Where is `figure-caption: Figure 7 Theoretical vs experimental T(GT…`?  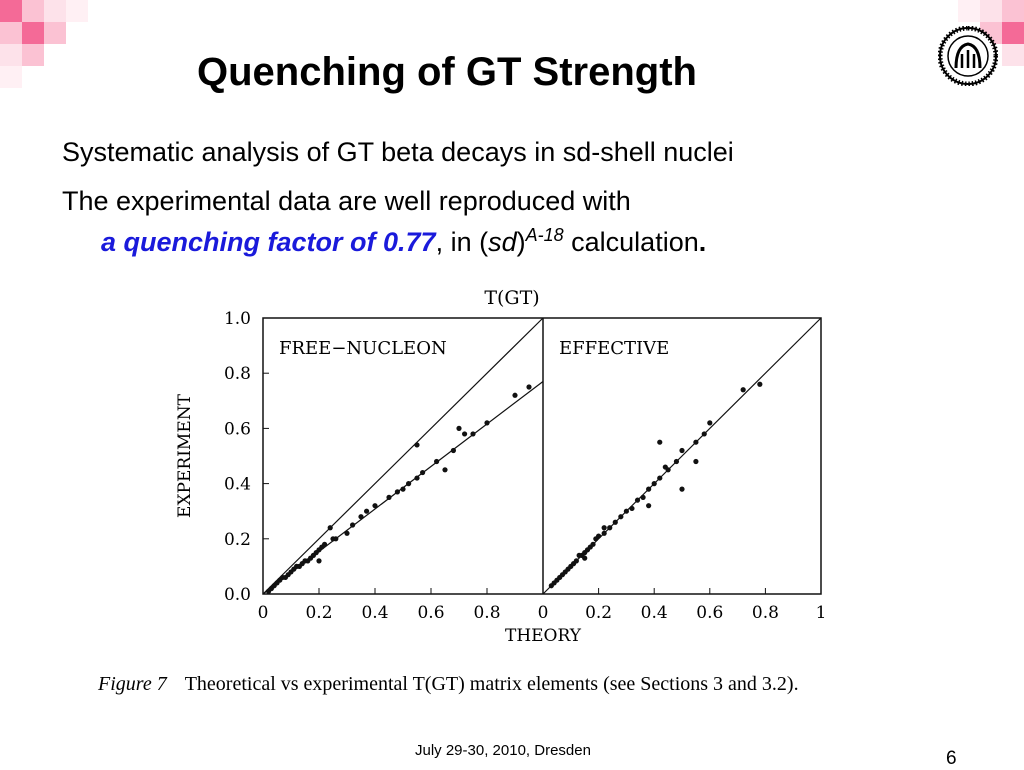 figure-caption: Figure 7 Theoretical vs experimental T(GT… is located at coordinates (448, 684).